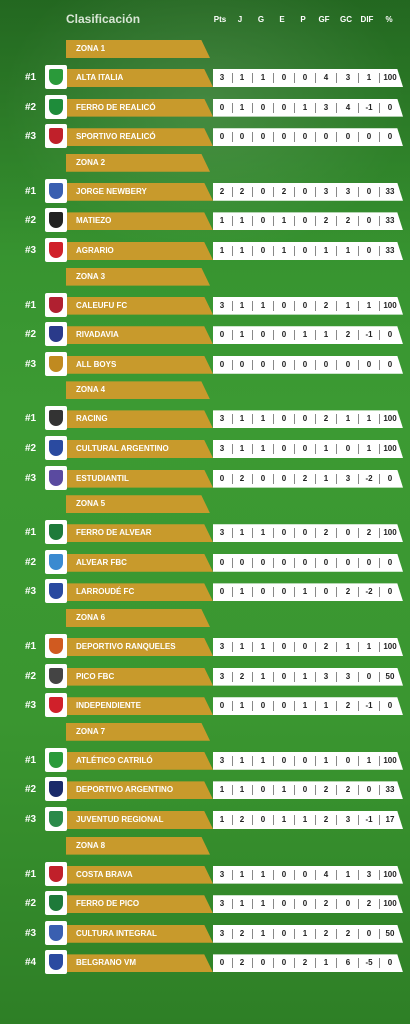 Image resolution: width=410 pixels, height=1024 pixels. I want to click on table-row: #1 COSTA BRAVA 3 1 1 0 0 4 1 3 100, so click(205, 874).